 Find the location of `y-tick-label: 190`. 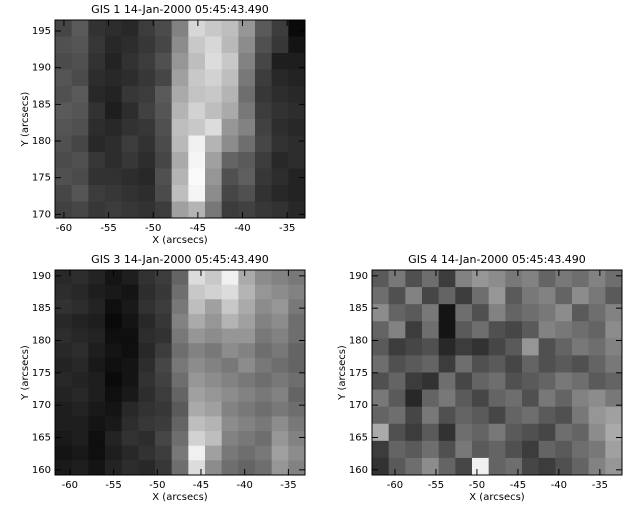

y-tick-label: 190 is located at coordinates (358, 276).